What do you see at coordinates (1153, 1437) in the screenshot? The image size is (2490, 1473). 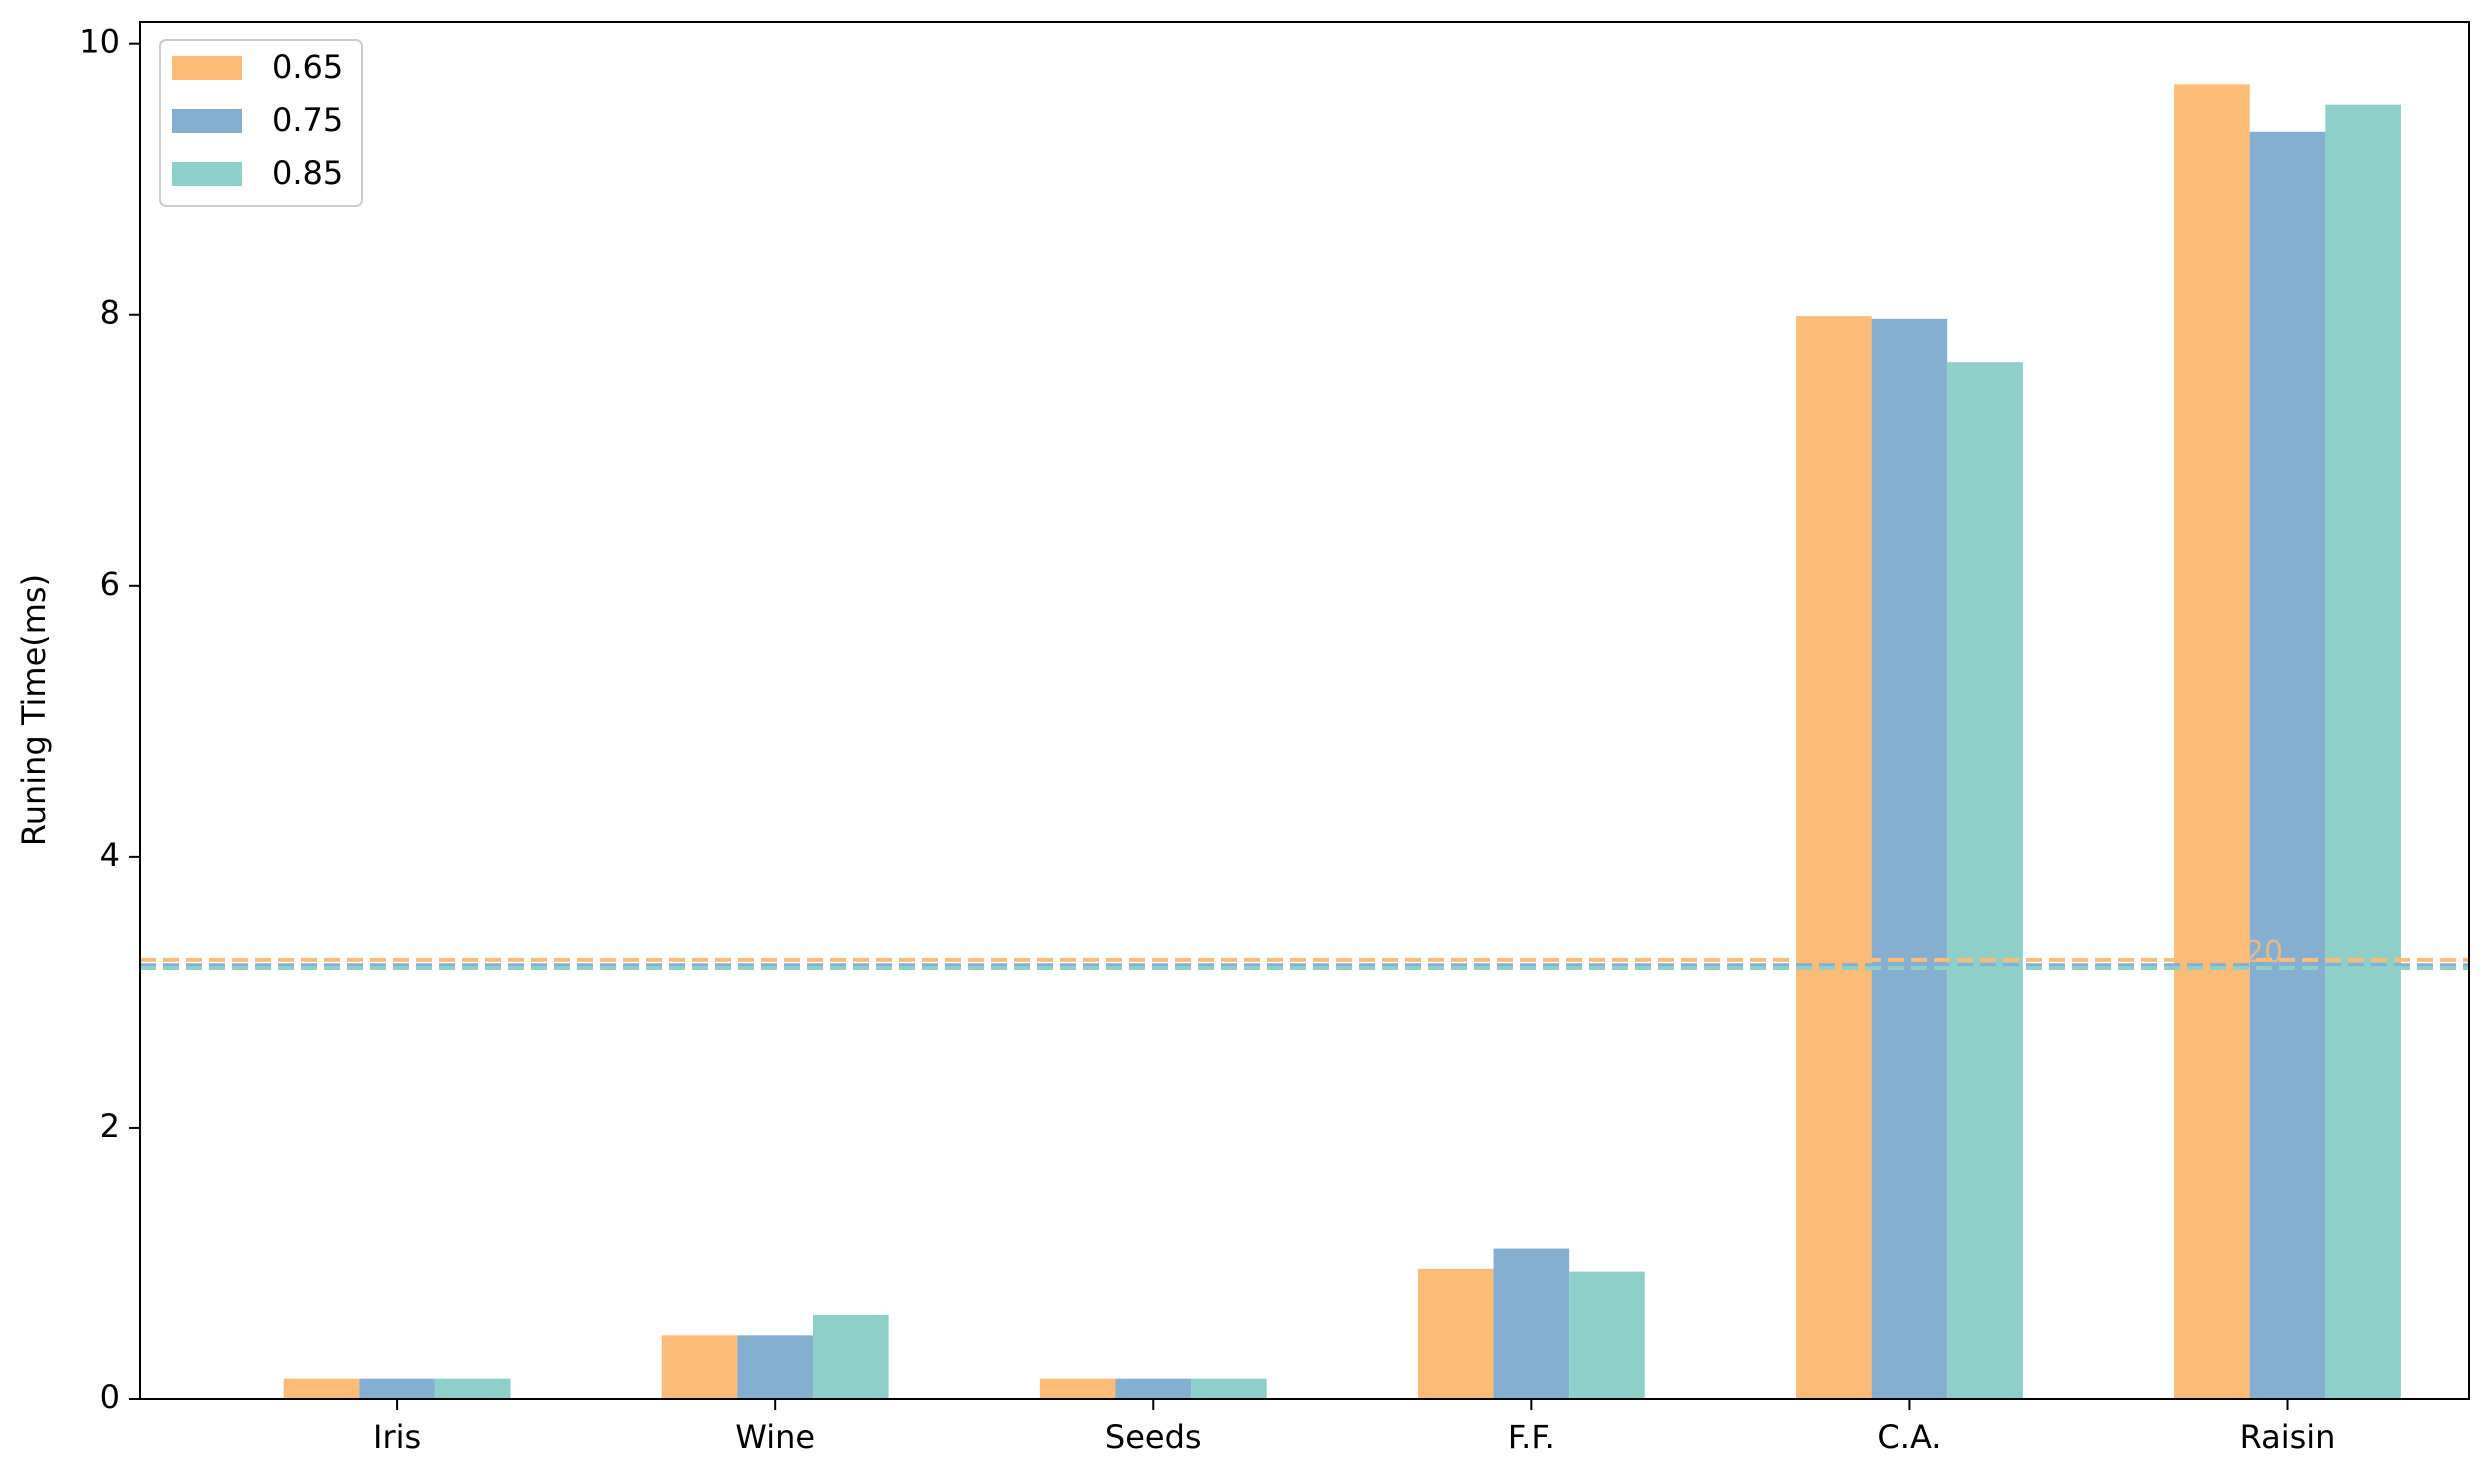 I see `x-tick-label: Seeds` at bounding box center [1153, 1437].